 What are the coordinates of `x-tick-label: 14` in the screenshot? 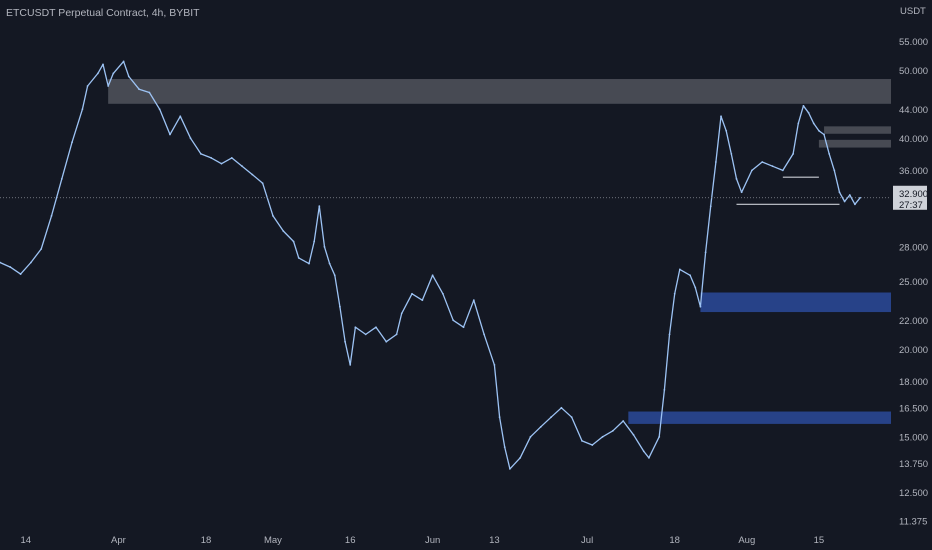 It's located at (25, 540).